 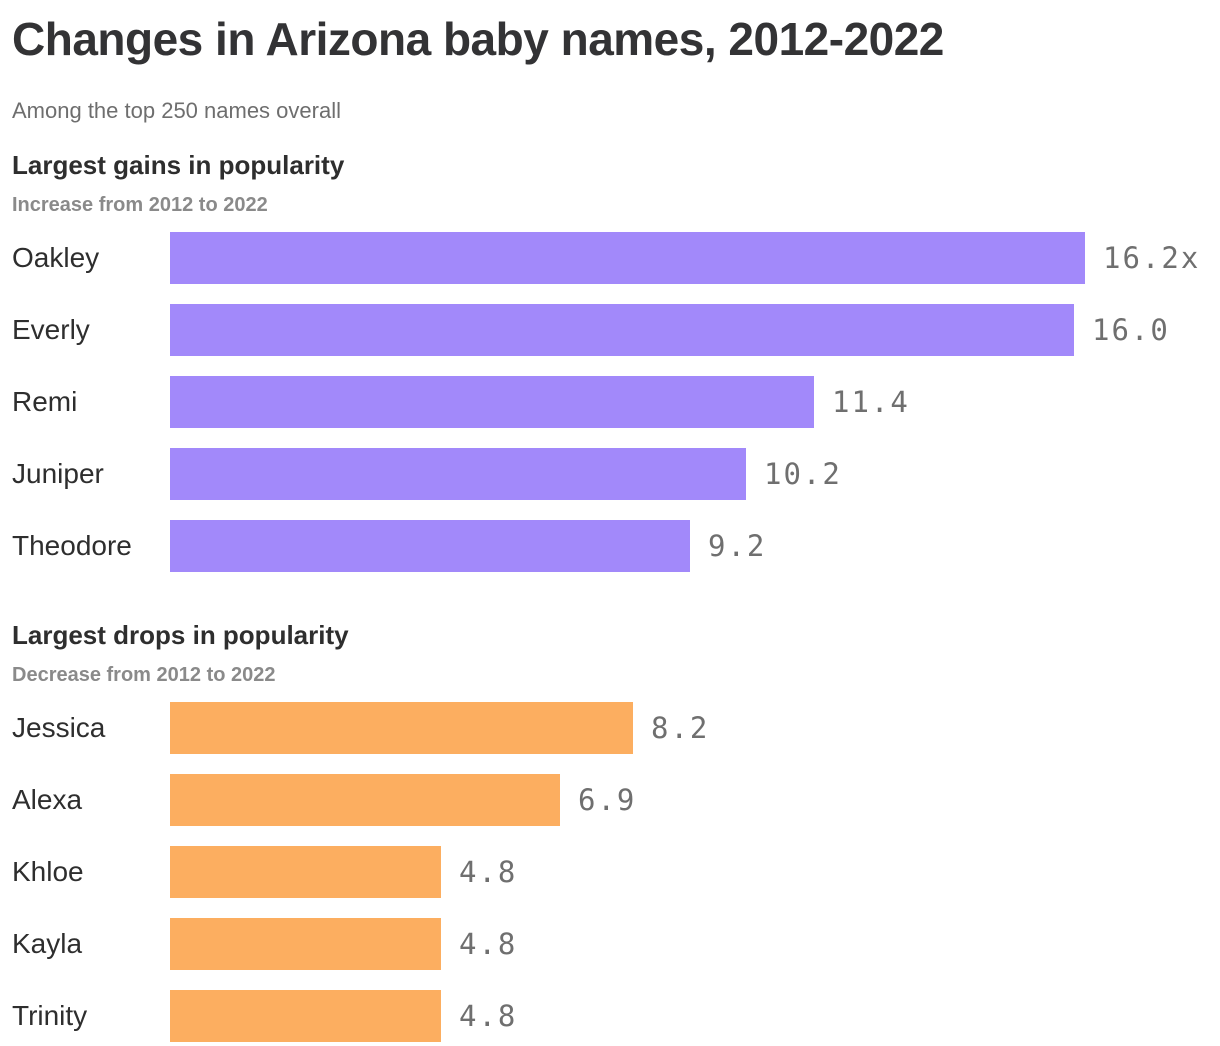 What do you see at coordinates (180, 634) in the screenshot?
I see `drops-section-heading: Largest drops in popularity` at bounding box center [180, 634].